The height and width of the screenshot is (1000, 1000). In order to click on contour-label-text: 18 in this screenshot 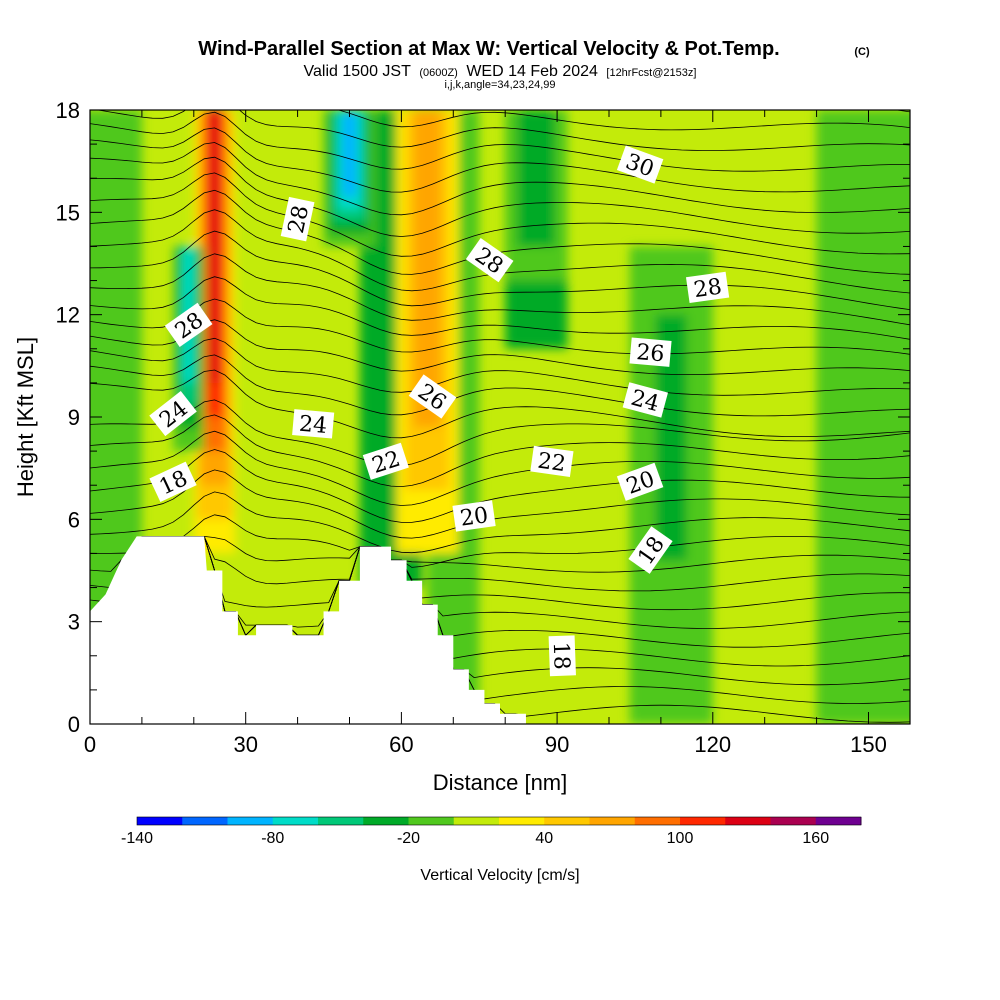, I will do `click(561, 655)`.